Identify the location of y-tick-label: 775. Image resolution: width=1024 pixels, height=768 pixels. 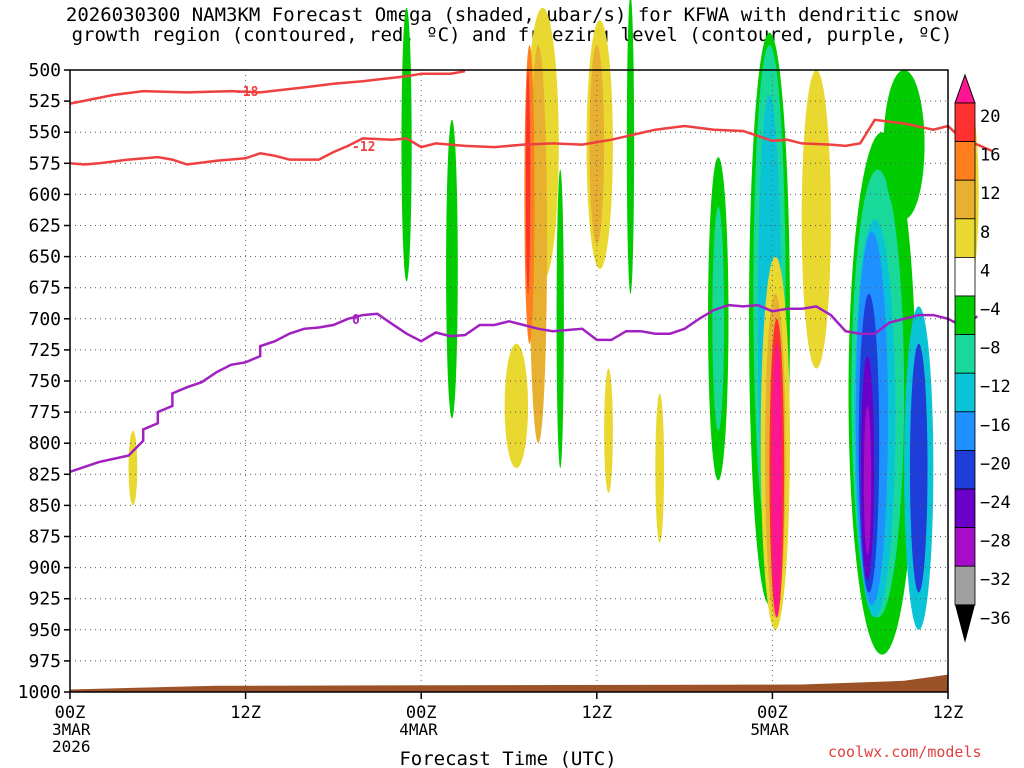
(44, 412).